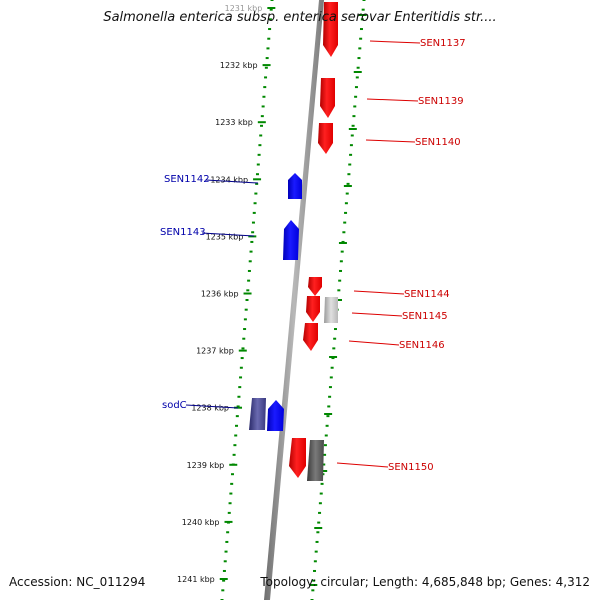 The height and width of the screenshot is (600, 600). Describe the element at coordinates (257, 414) in the screenshot. I see `gene-sodC-neighbor` at that location.